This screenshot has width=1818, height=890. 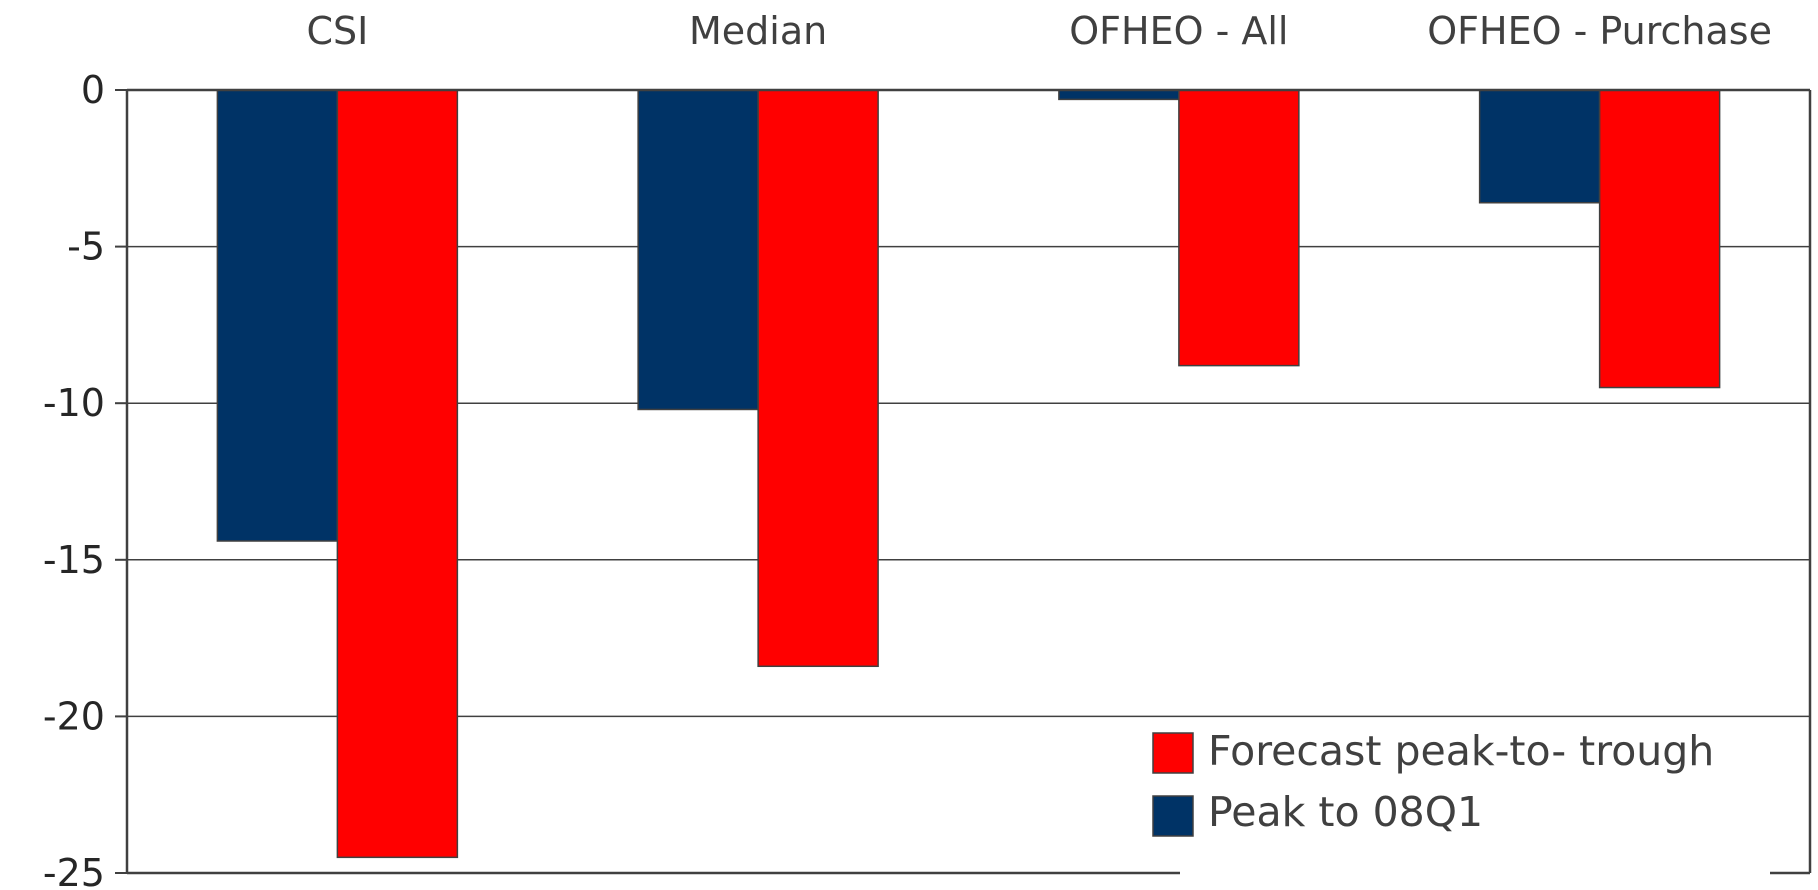 What do you see at coordinates (86, 247) in the screenshot?
I see `y-tick-label: -5` at bounding box center [86, 247].